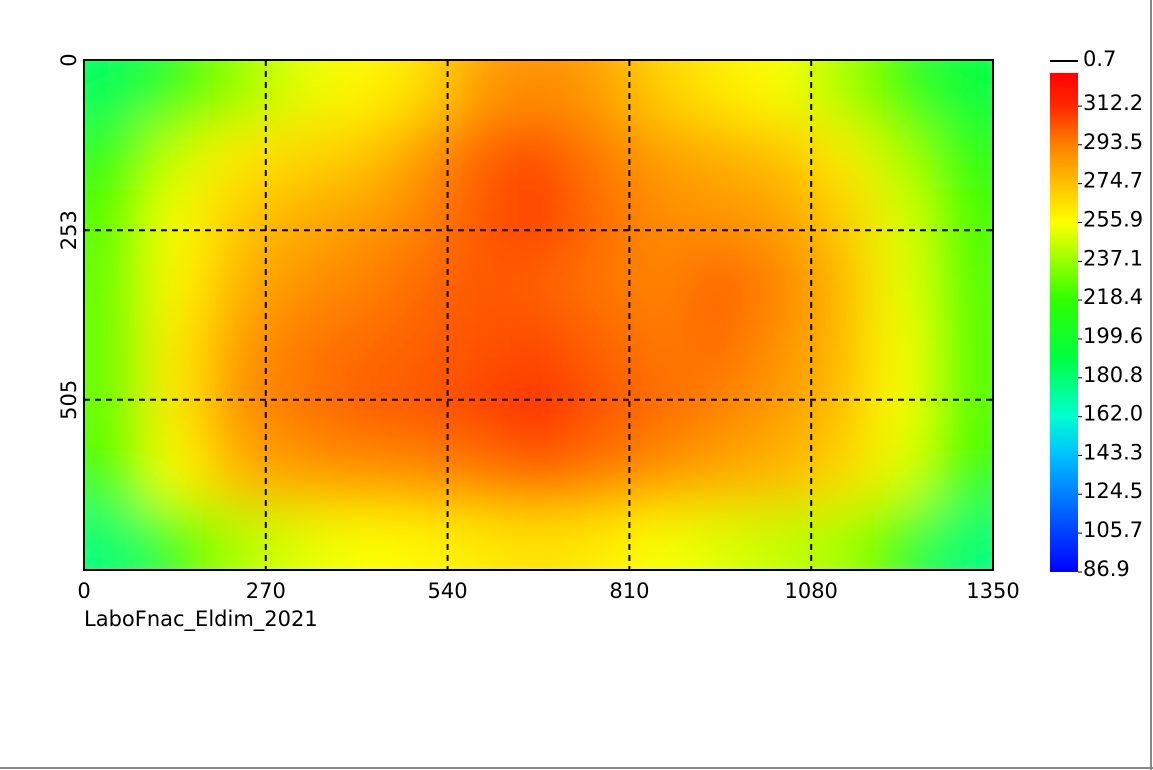 This screenshot has height=770, width=1153. Describe the element at coordinates (1064, 322) in the screenshot. I see `colorbar` at that location.